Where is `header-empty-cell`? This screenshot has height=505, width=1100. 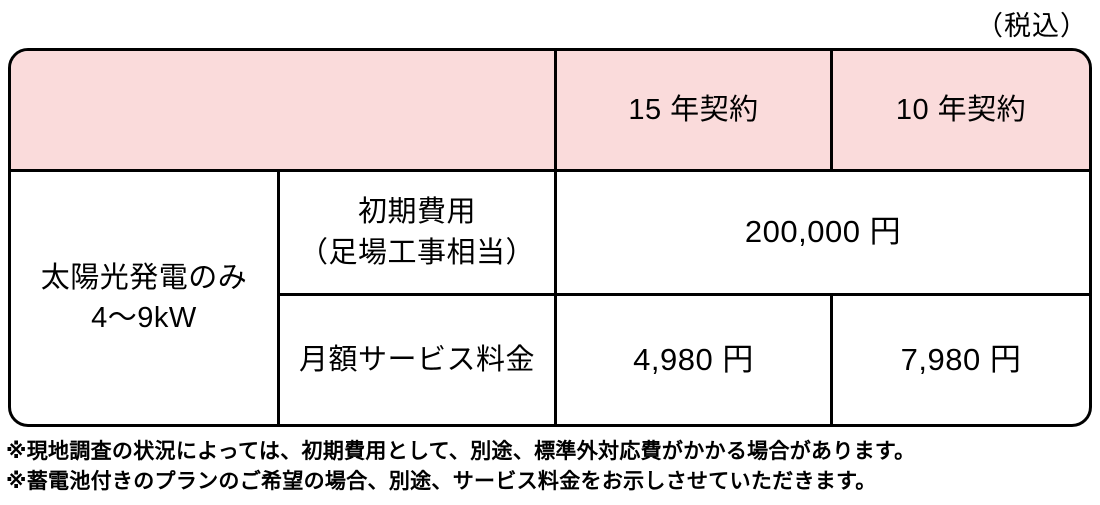 header-empty-cell is located at coordinates (282, 111).